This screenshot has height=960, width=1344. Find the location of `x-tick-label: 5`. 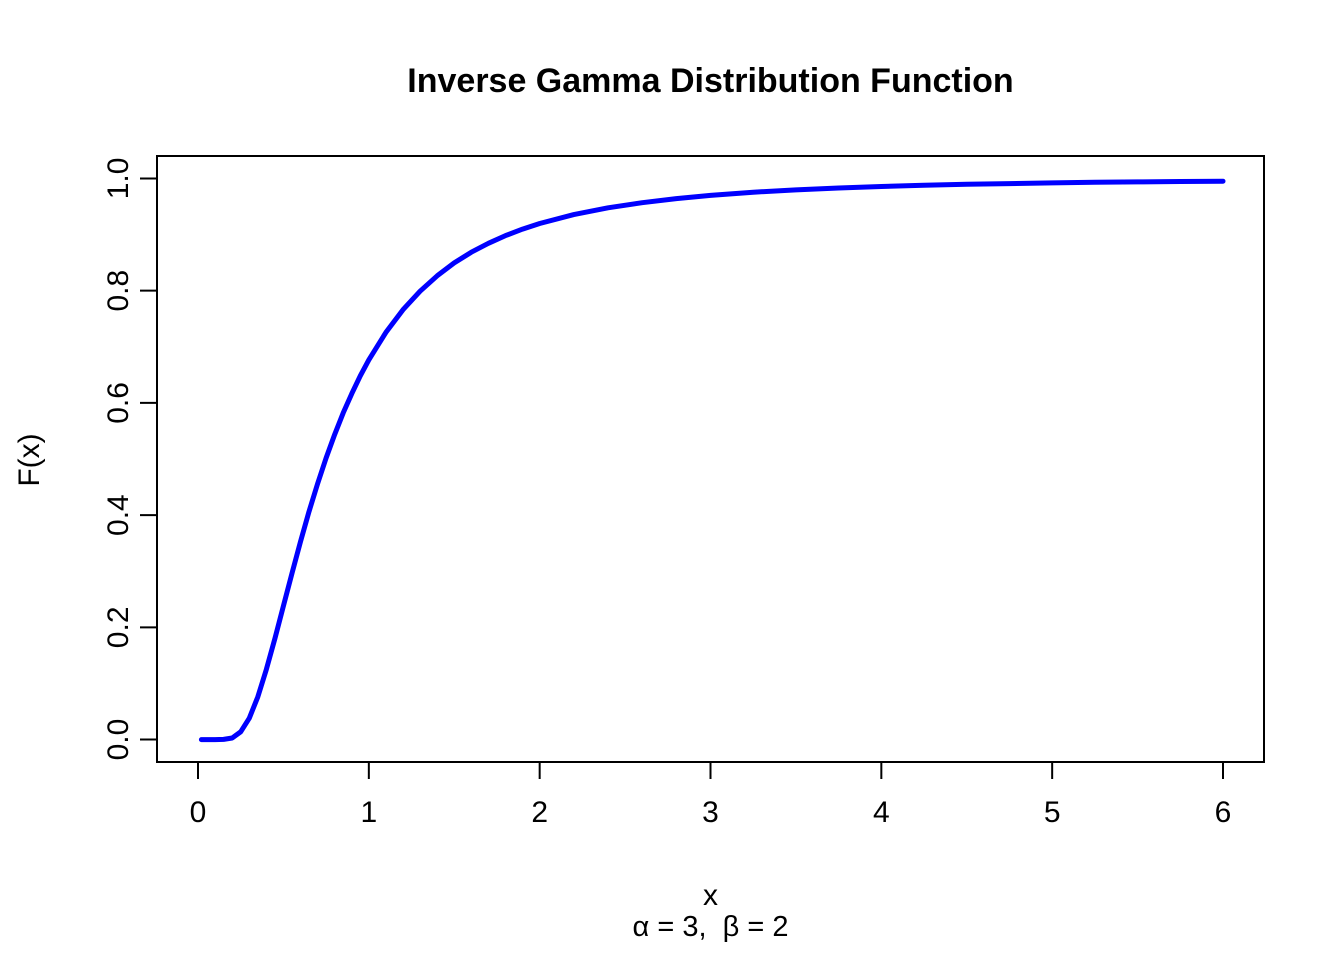

x-tick-label: 5 is located at coordinates (1052, 812).